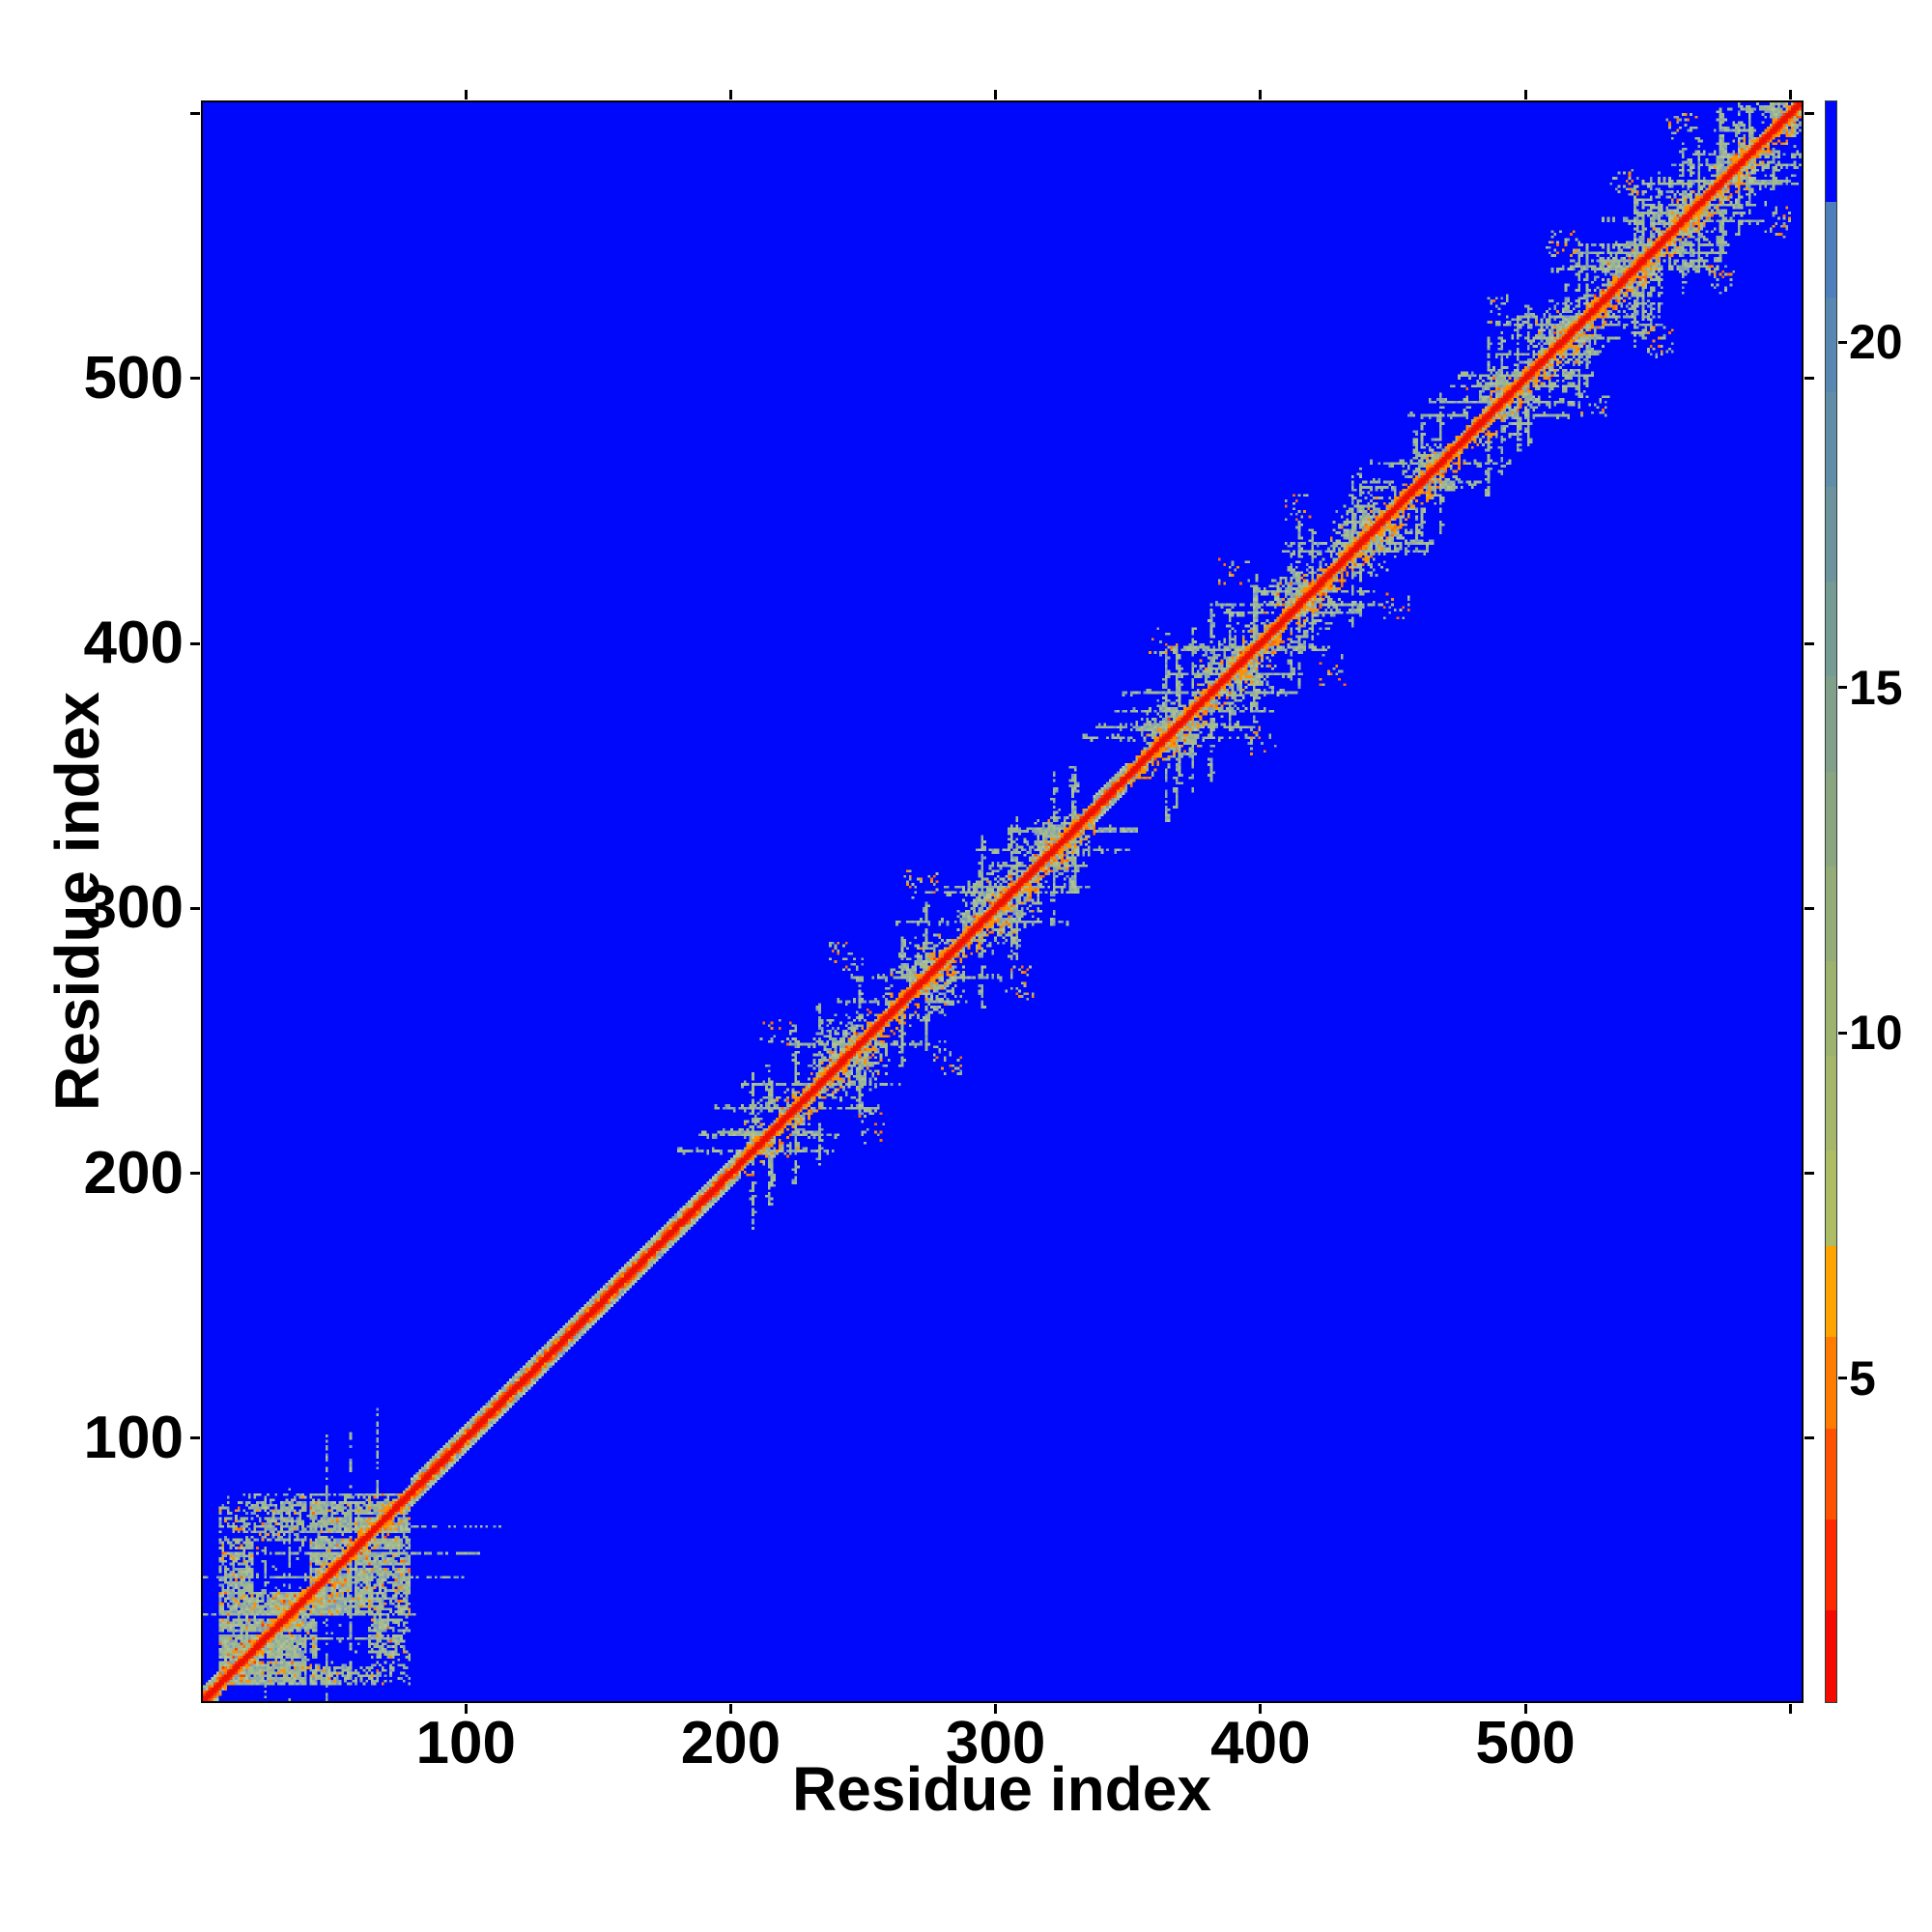  What do you see at coordinates (133, 643) in the screenshot?
I see `y-tick-label: 400` at bounding box center [133, 643].